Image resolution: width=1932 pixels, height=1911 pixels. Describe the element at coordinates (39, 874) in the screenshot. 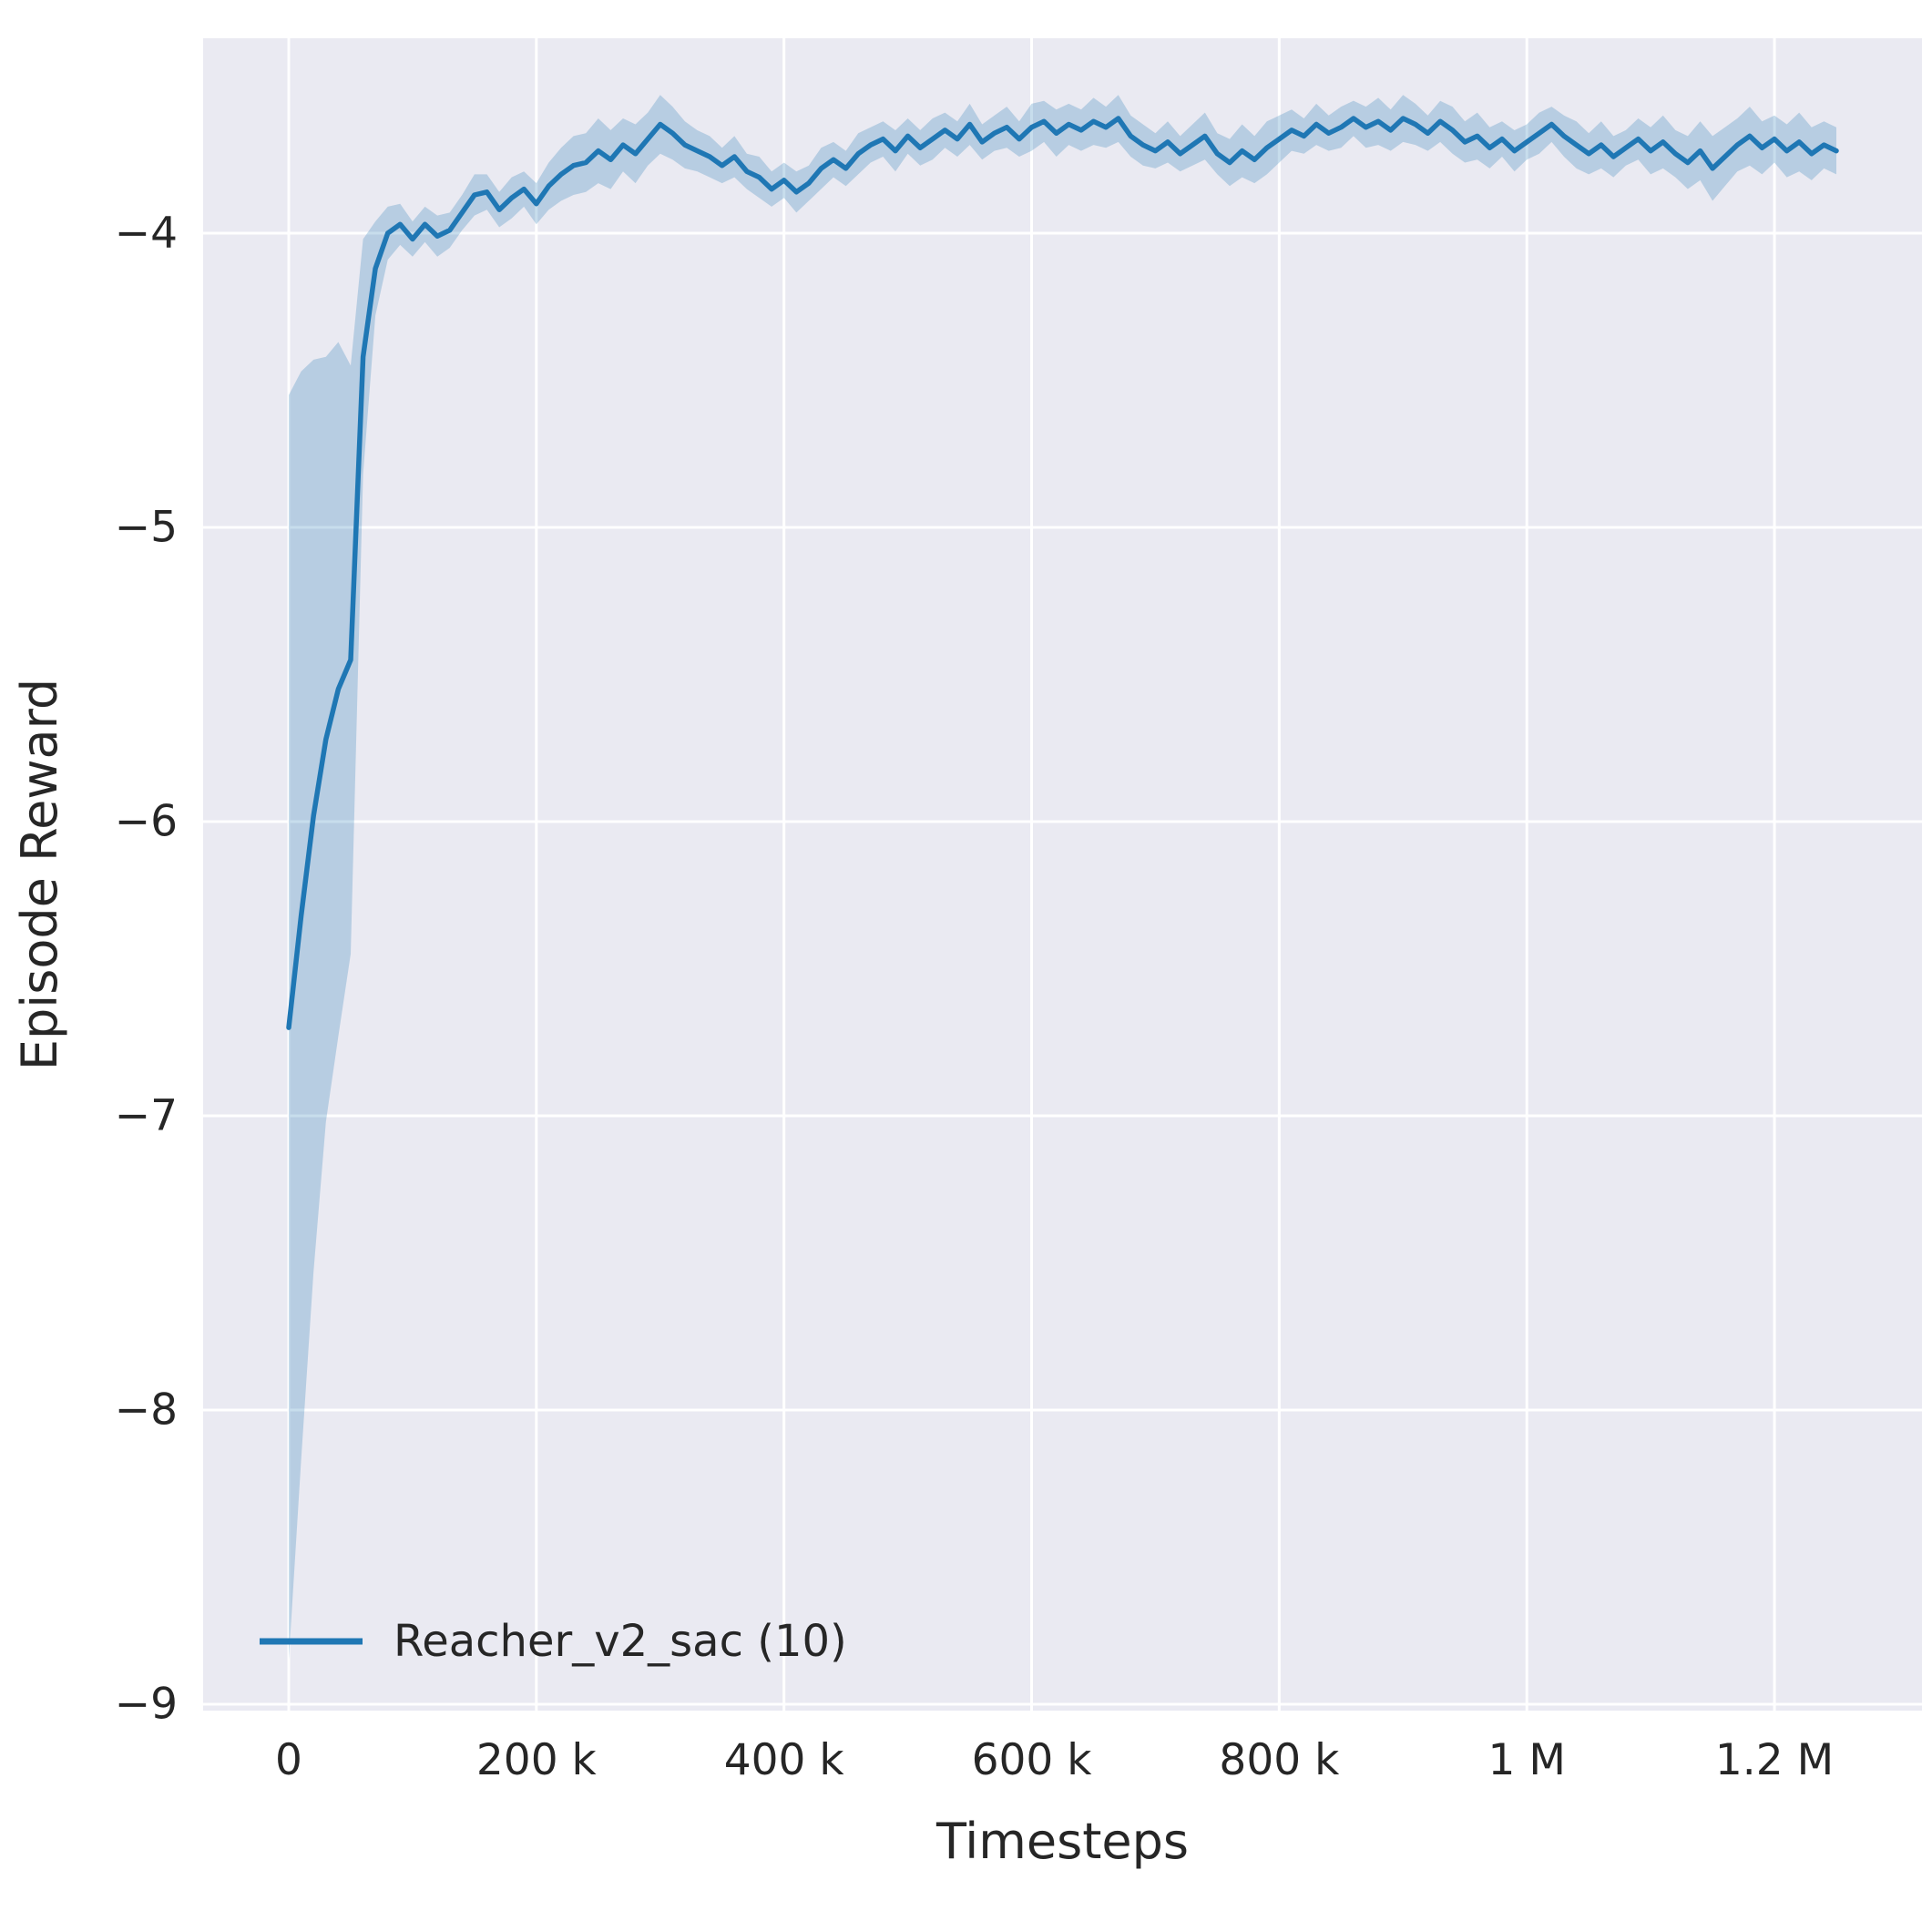

I see `y-axis-label: Episode Reward` at that location.